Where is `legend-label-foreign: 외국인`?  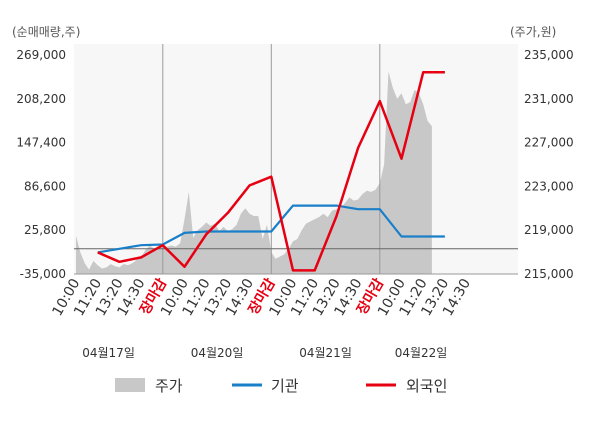 legend-label-foreign: 외국인 is located at coordinates (426, 386).